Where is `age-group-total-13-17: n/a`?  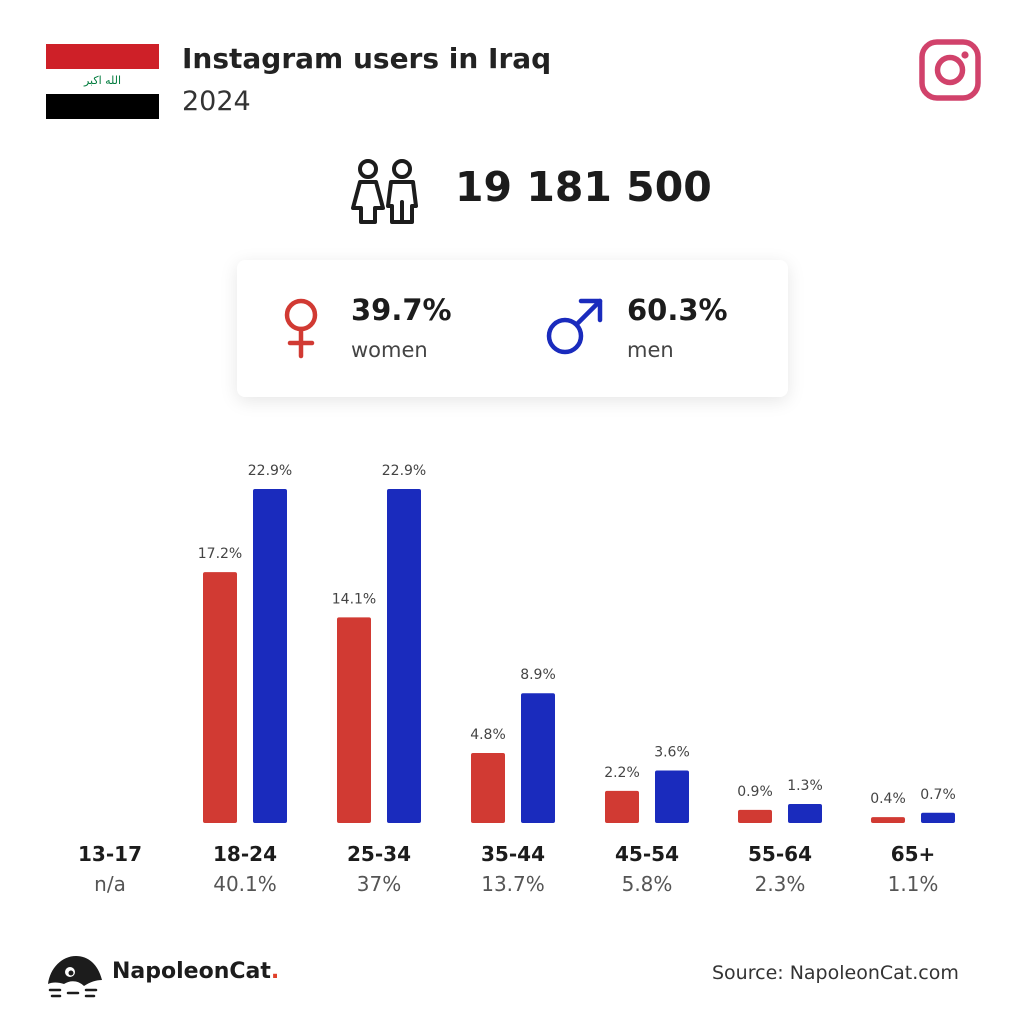 age-group-total-13-17: n/a is located at coordinates (110, 884).